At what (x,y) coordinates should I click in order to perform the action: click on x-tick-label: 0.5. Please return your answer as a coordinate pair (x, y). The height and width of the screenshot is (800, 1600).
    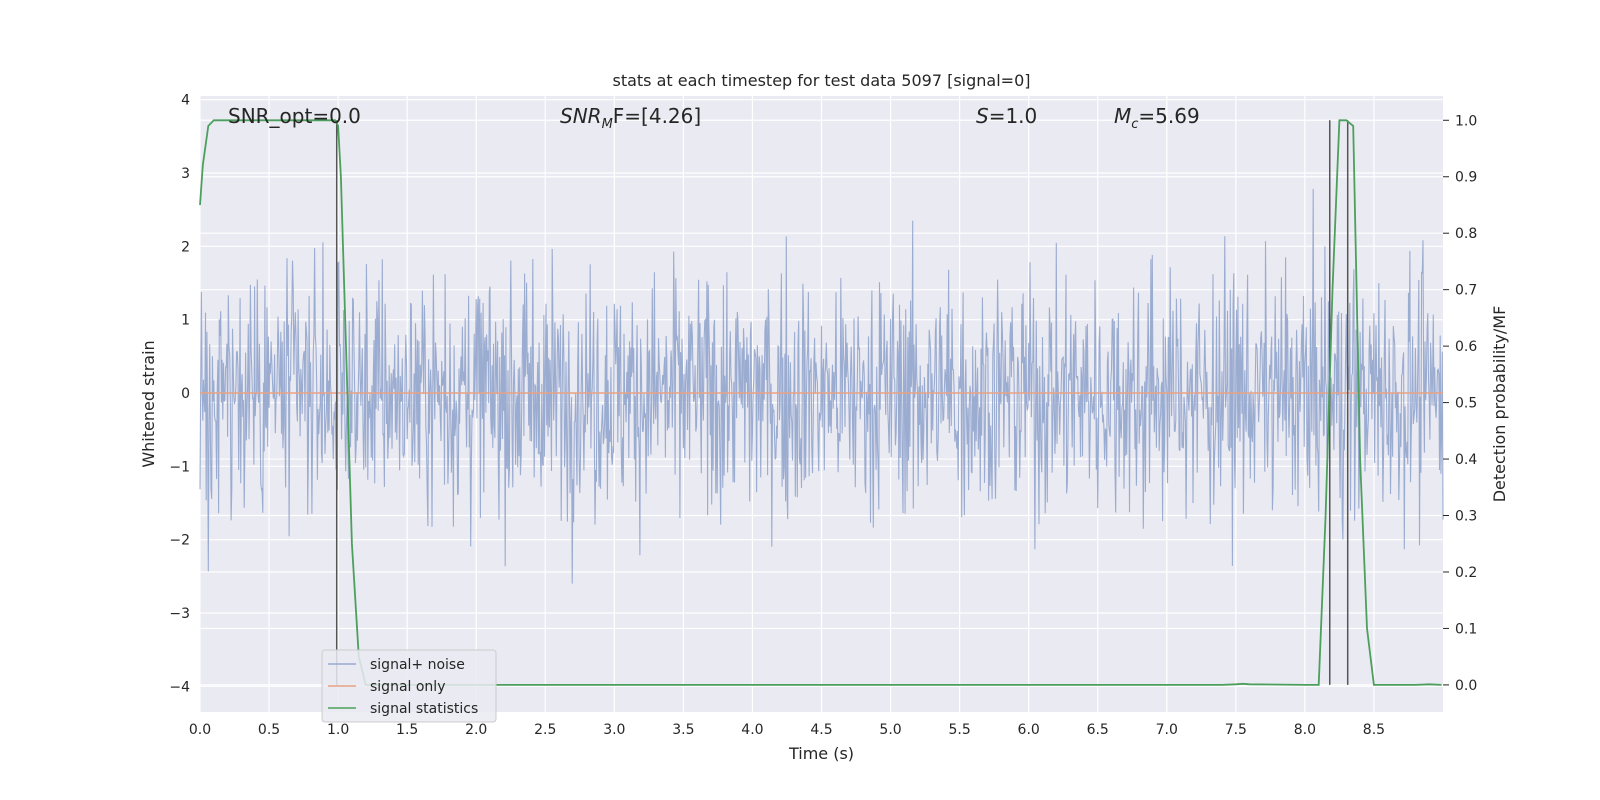
    Looking at the image, I should click on (269, 730).